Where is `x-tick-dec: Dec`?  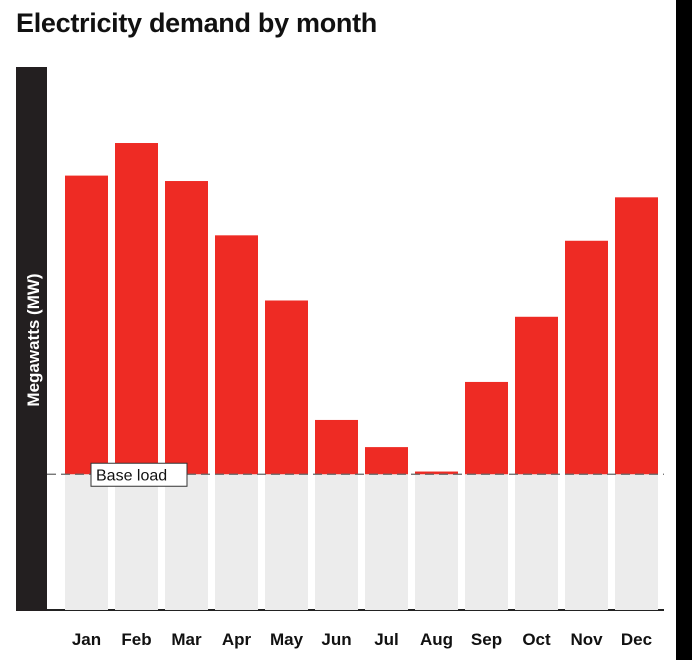 x-tick-dec: Dec is located at coordinates (636, 639).